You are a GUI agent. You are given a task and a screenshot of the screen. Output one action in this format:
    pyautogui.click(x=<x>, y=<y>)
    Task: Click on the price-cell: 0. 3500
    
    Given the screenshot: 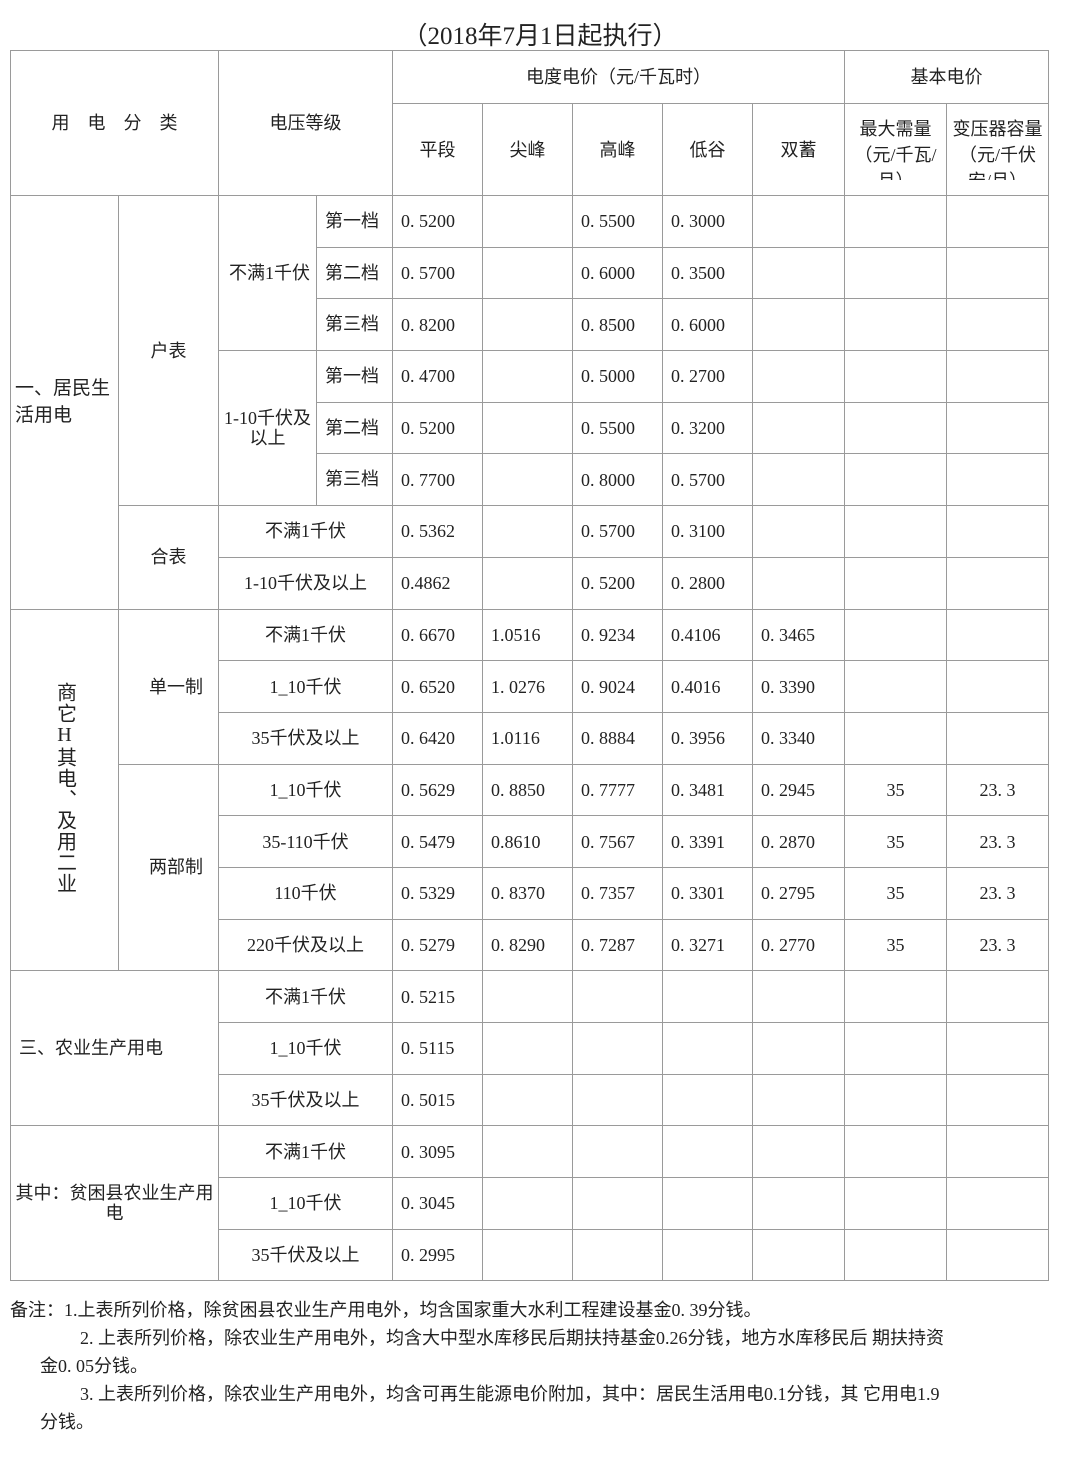 What is the action you would take?
    pyautogui.click(x=707, y=273)
    